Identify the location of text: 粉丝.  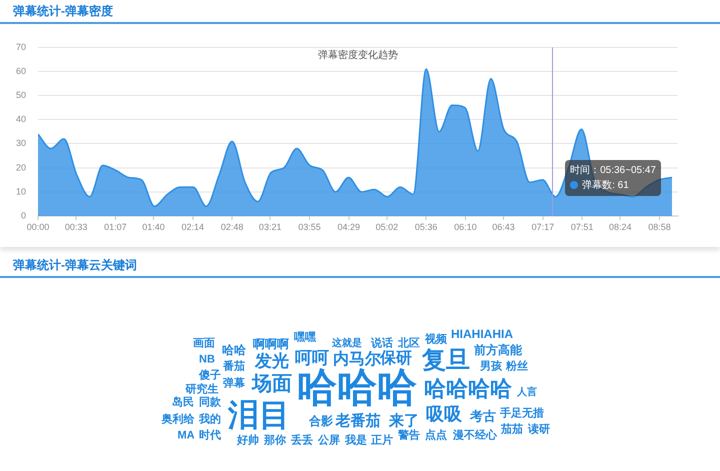
(517, 366).